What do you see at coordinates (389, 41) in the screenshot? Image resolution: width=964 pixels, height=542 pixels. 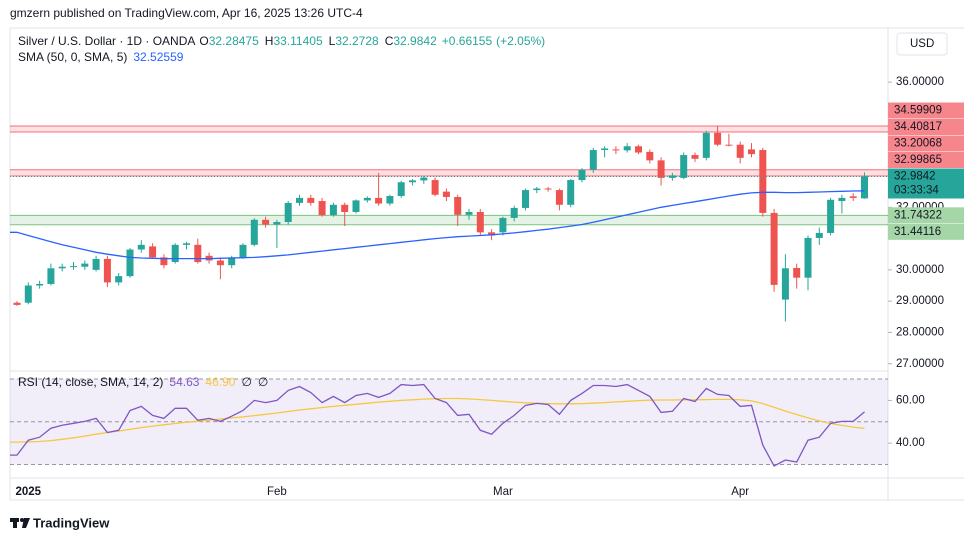 I see `ohlc-key: C` at bounding box center [389, 41].